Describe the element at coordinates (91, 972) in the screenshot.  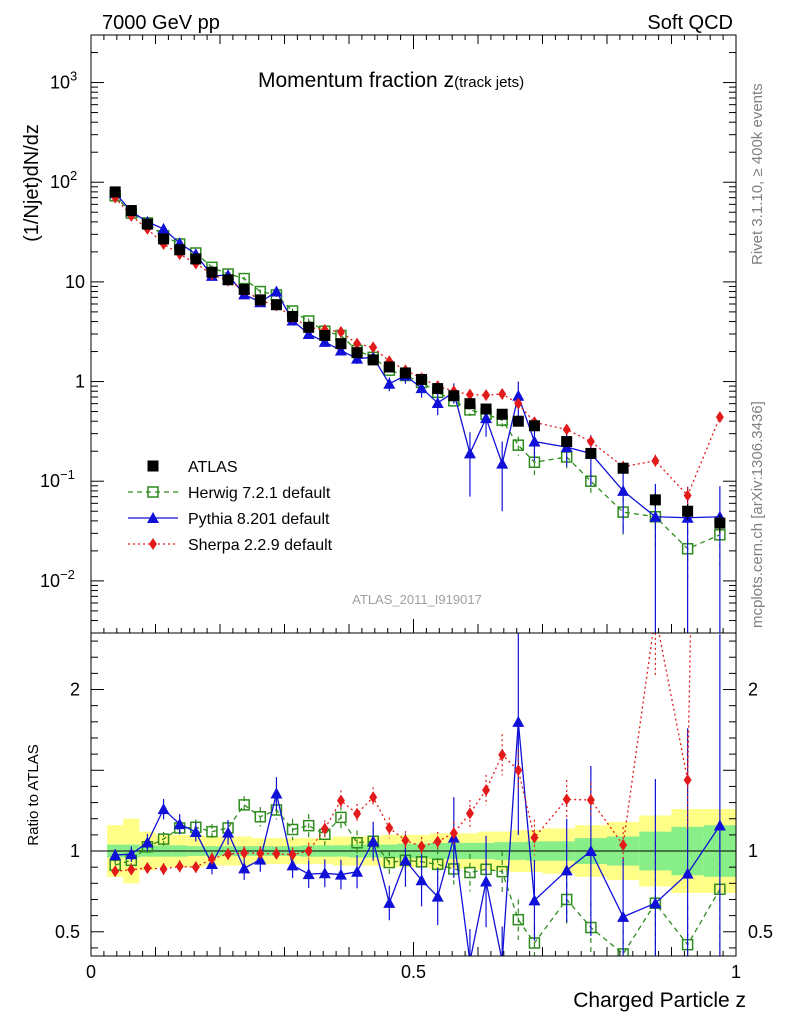
I see `x-tick-label: 0` at that location.